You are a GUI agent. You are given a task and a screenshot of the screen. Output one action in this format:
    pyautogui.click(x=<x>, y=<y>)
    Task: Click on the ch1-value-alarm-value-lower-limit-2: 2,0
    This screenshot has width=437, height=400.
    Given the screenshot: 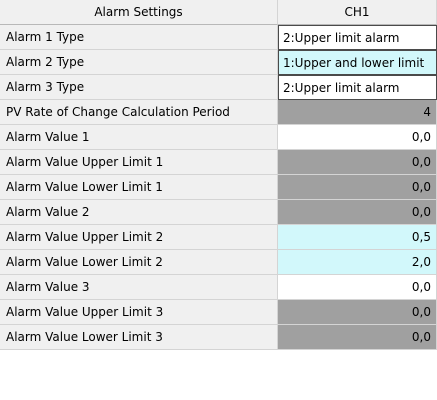 What is the action you would take?
    pyautogui.click(x=357, y=262)
    